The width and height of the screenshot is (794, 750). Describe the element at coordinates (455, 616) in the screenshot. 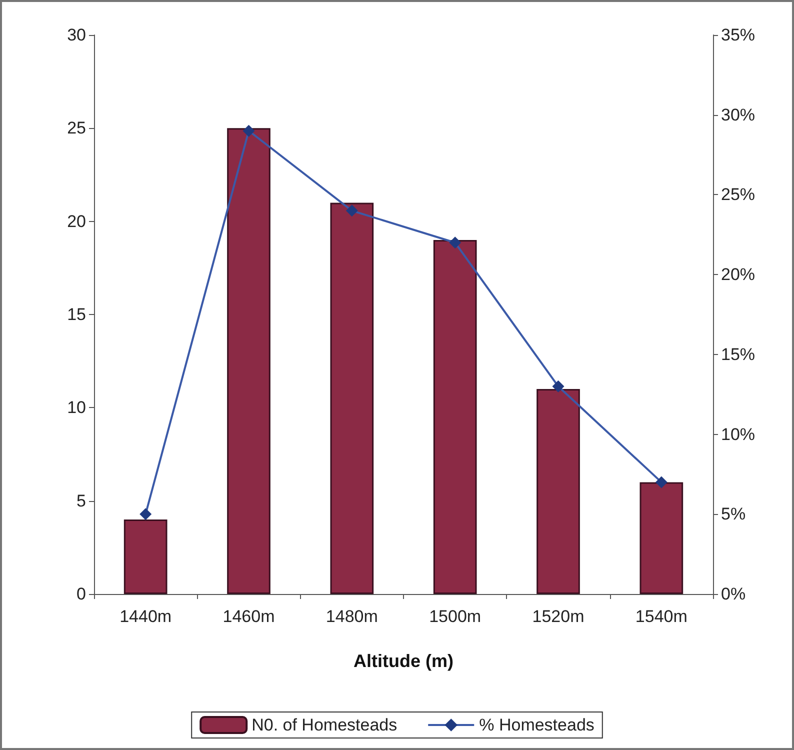

I see `x-tick-label: 1500m` at that location.